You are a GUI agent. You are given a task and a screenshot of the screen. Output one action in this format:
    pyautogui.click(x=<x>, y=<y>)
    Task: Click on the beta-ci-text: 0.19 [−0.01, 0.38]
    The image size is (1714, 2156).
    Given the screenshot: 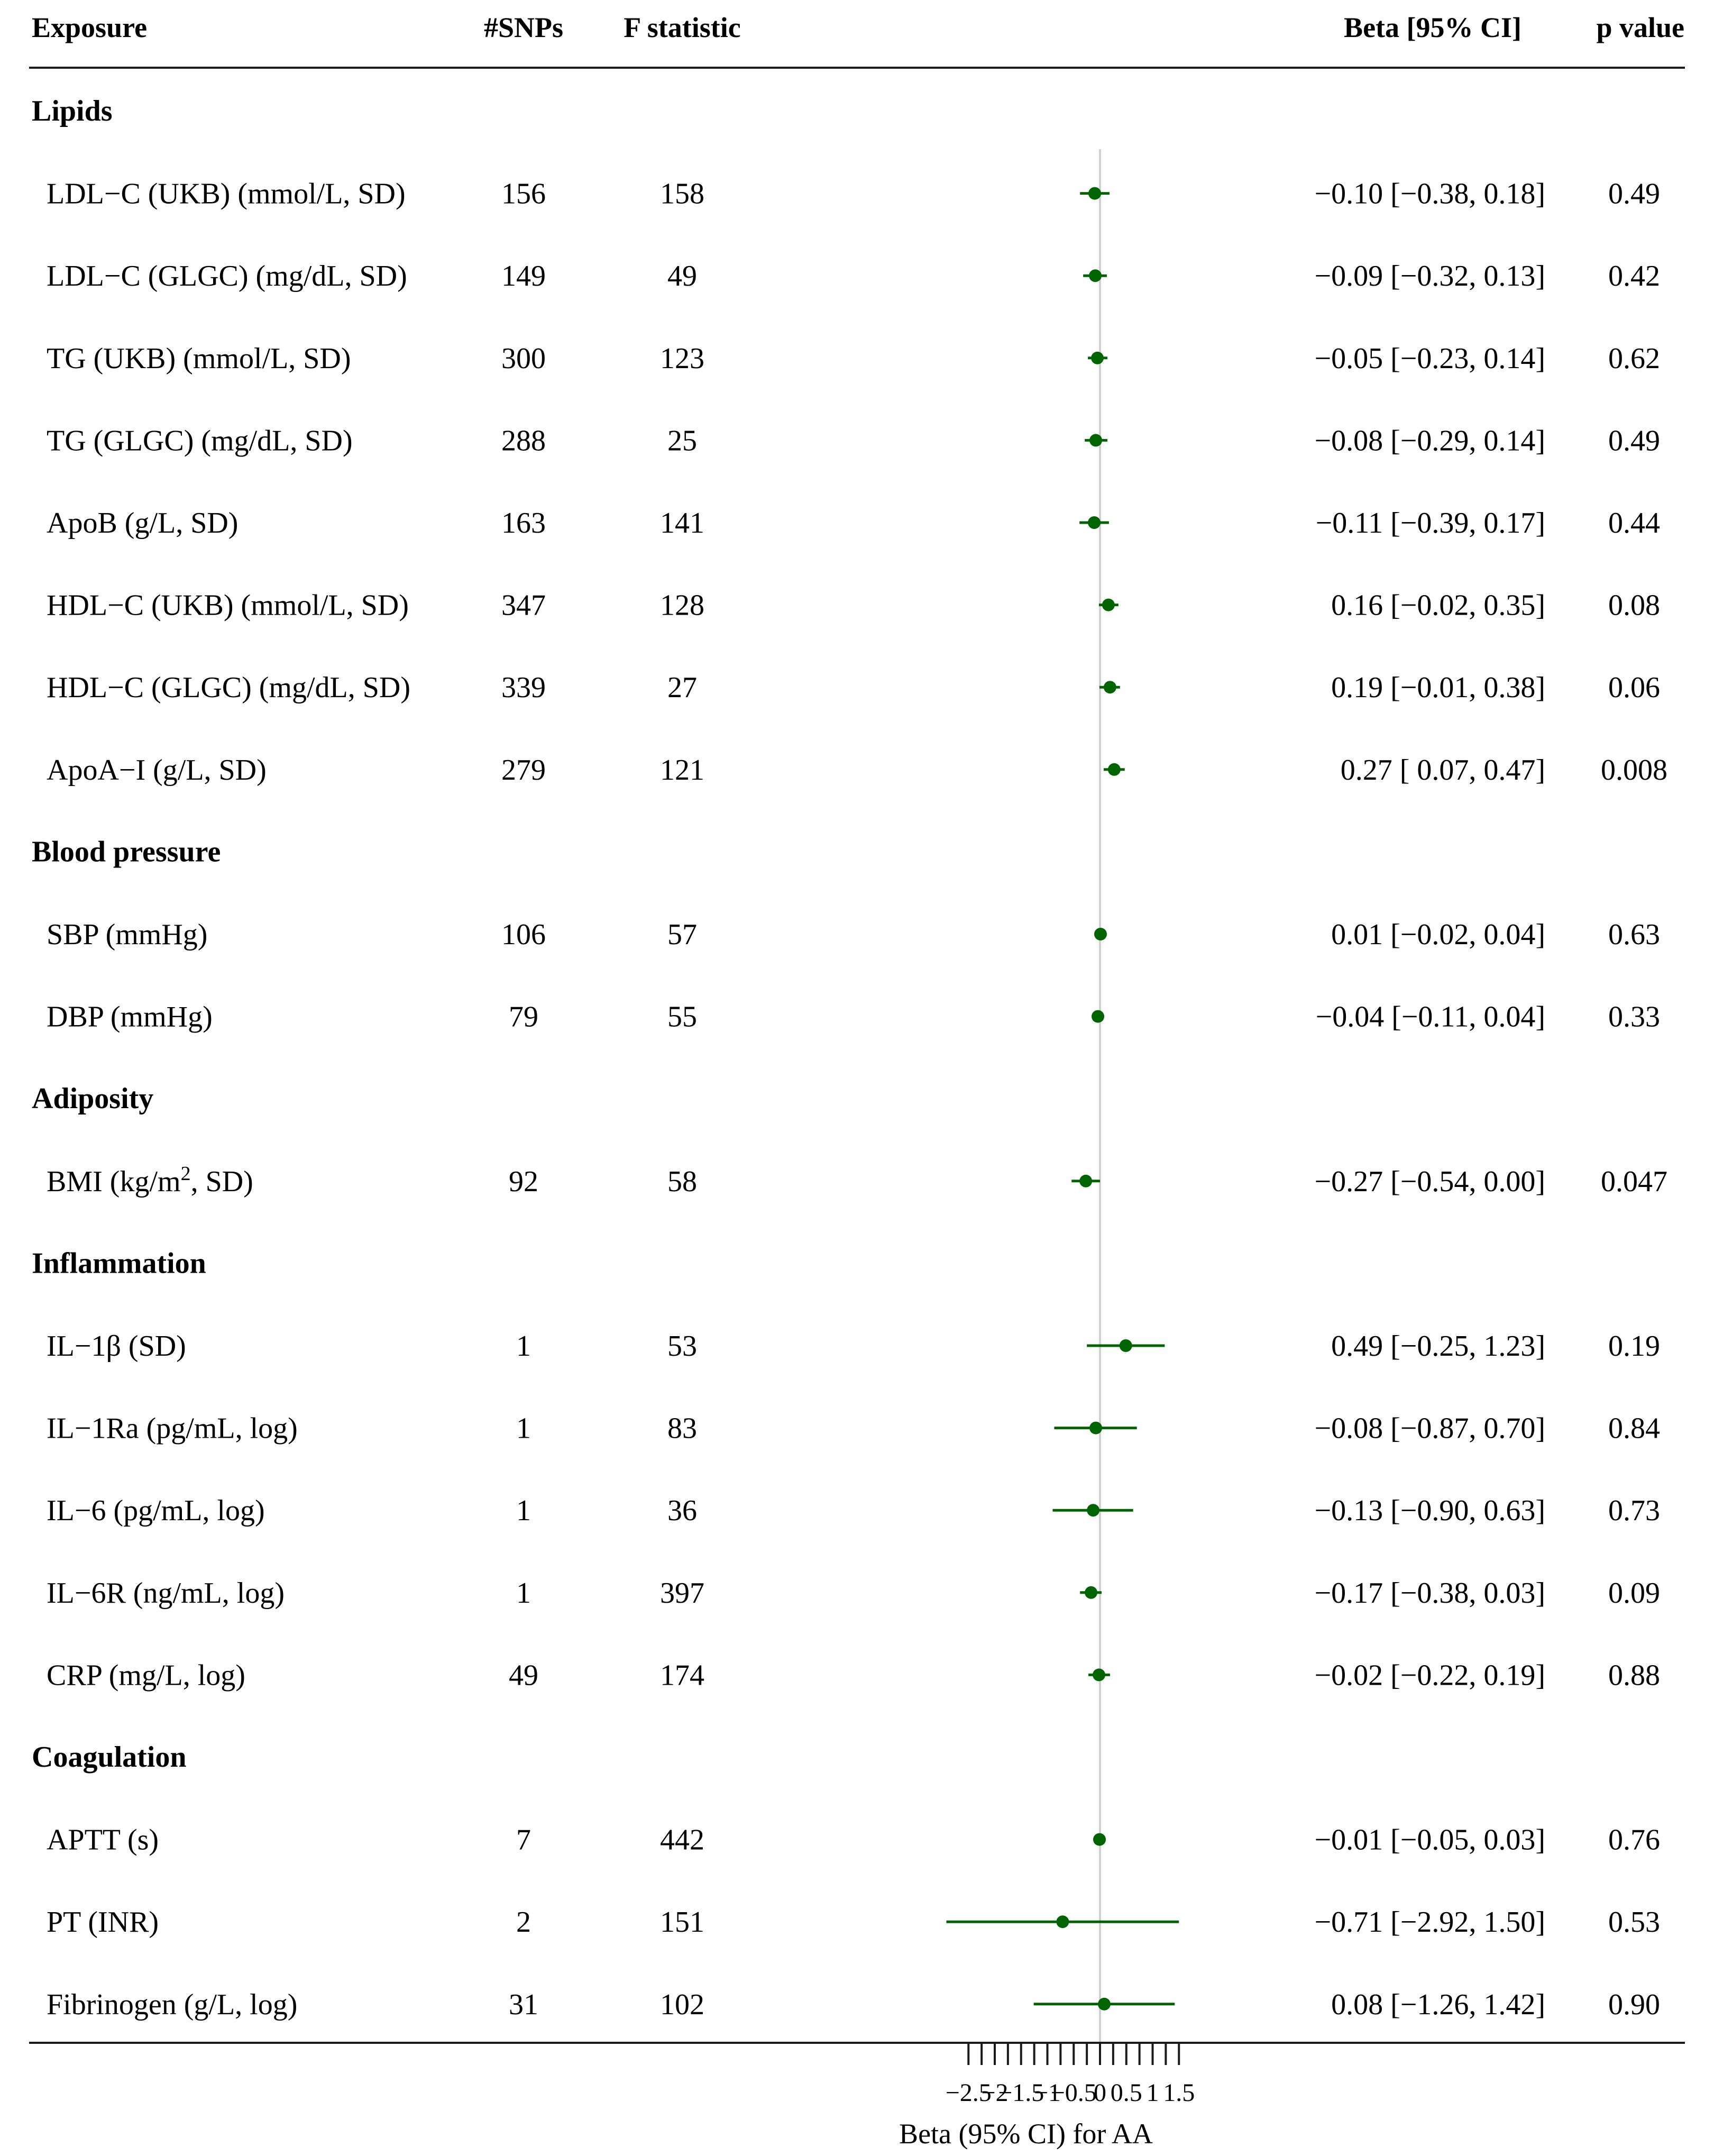 What is the action you would take?
    pyautogui.click(x=1438, y=687)
    